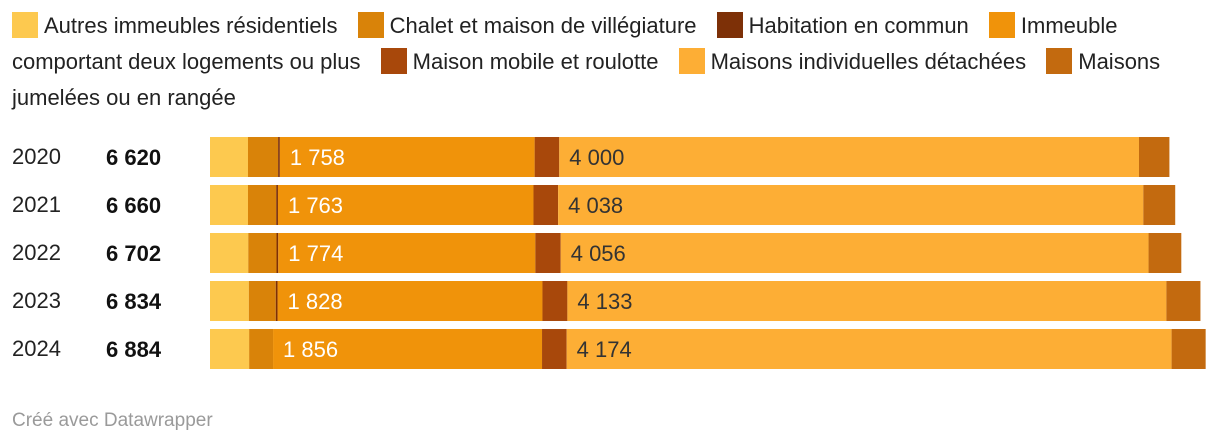 The image size is (1220, 446). I want to click on legend-label: Maisons jumelées ou en rangée, so click(586, 79).